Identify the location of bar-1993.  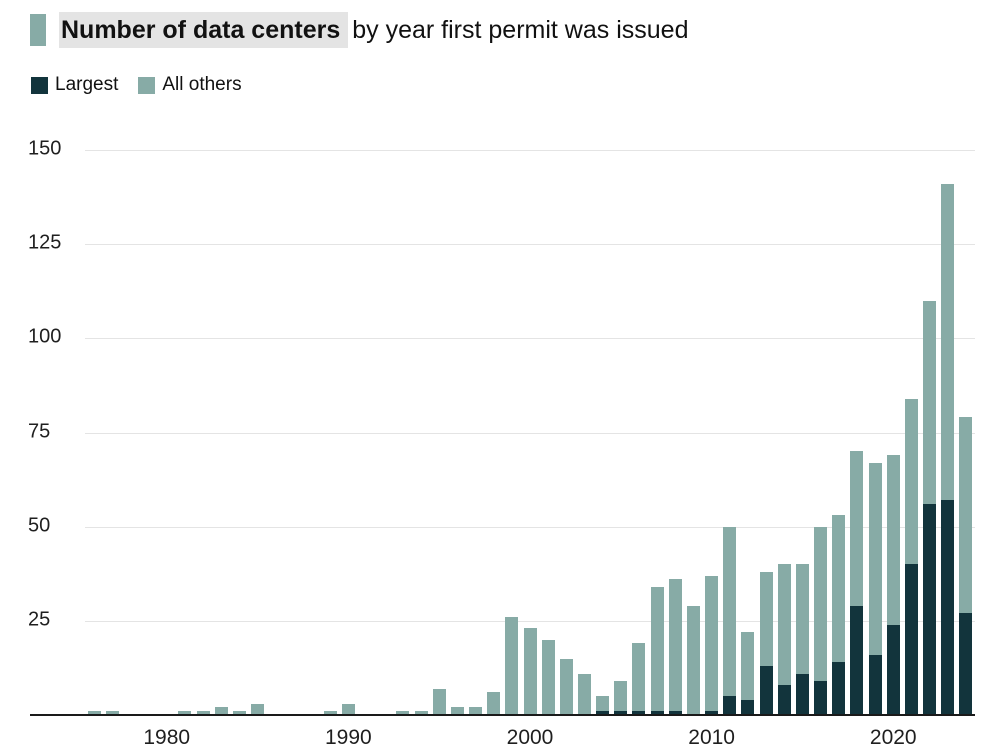
(403, 713).